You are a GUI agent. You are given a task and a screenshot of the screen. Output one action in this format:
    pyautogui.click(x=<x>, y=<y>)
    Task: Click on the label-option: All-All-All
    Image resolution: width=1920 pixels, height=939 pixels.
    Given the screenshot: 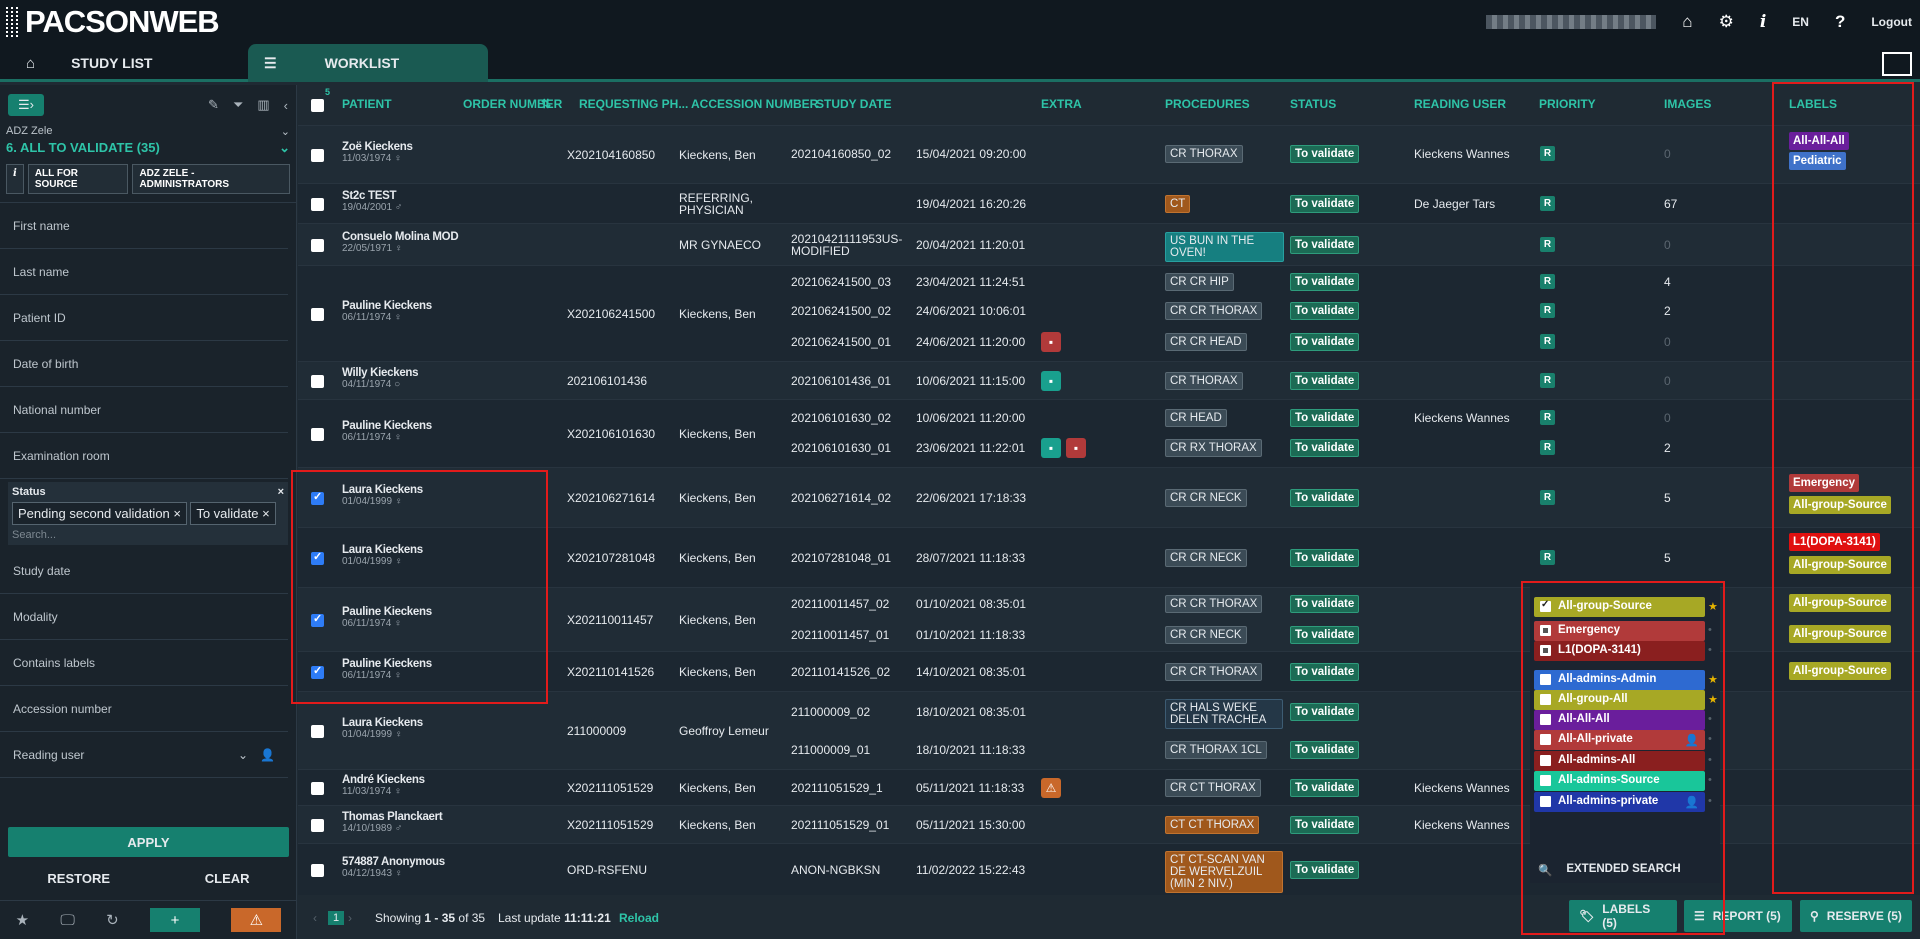 What is the action you would take?
    pyautogui.click(x=1619, y=720)
    